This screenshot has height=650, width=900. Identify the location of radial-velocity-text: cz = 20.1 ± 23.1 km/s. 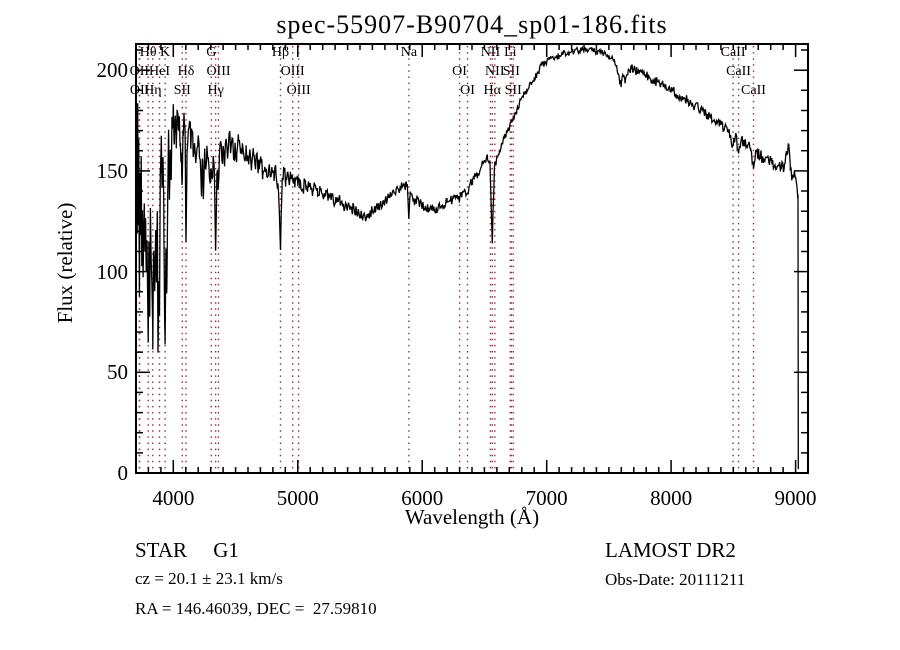
(209, 578).